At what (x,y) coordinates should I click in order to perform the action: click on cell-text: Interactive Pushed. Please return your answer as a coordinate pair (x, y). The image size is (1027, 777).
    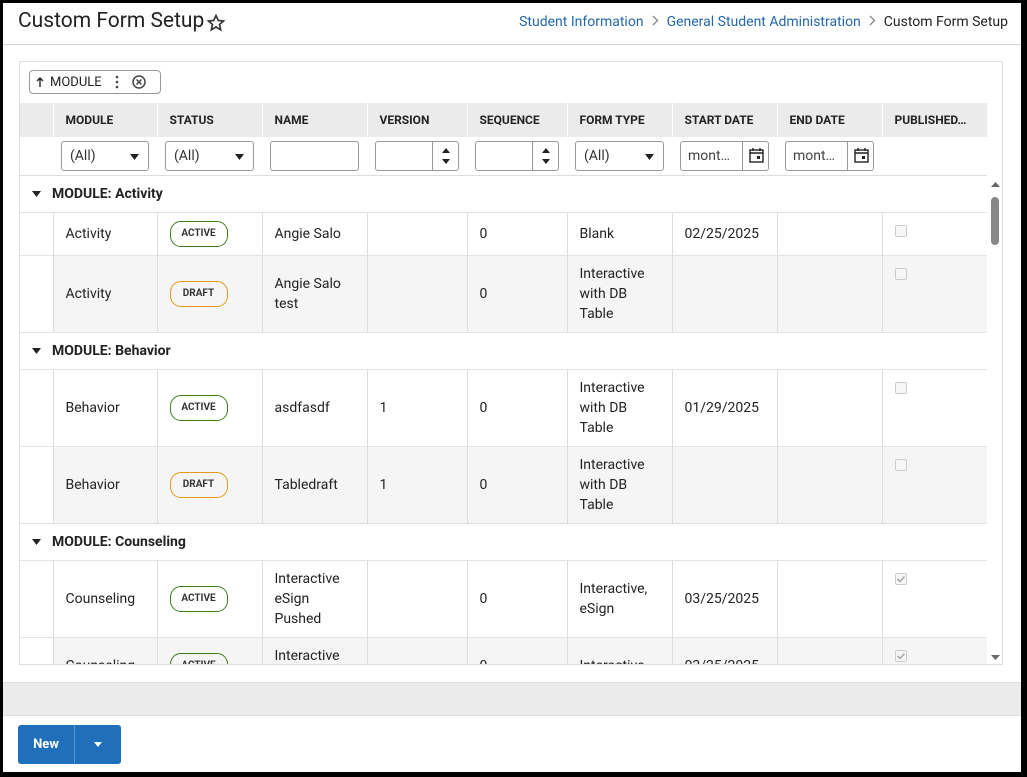
    Looking at the image, I should click on (307, 656).